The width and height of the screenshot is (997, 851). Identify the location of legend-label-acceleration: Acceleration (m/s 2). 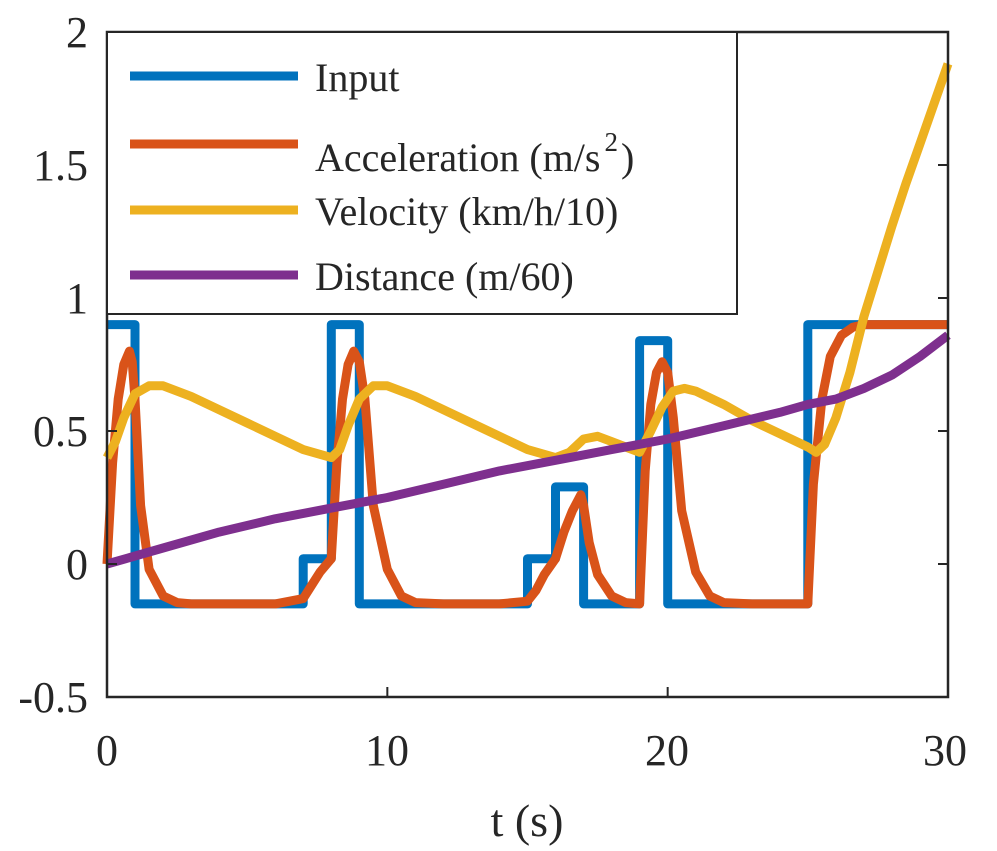
(474, 153).